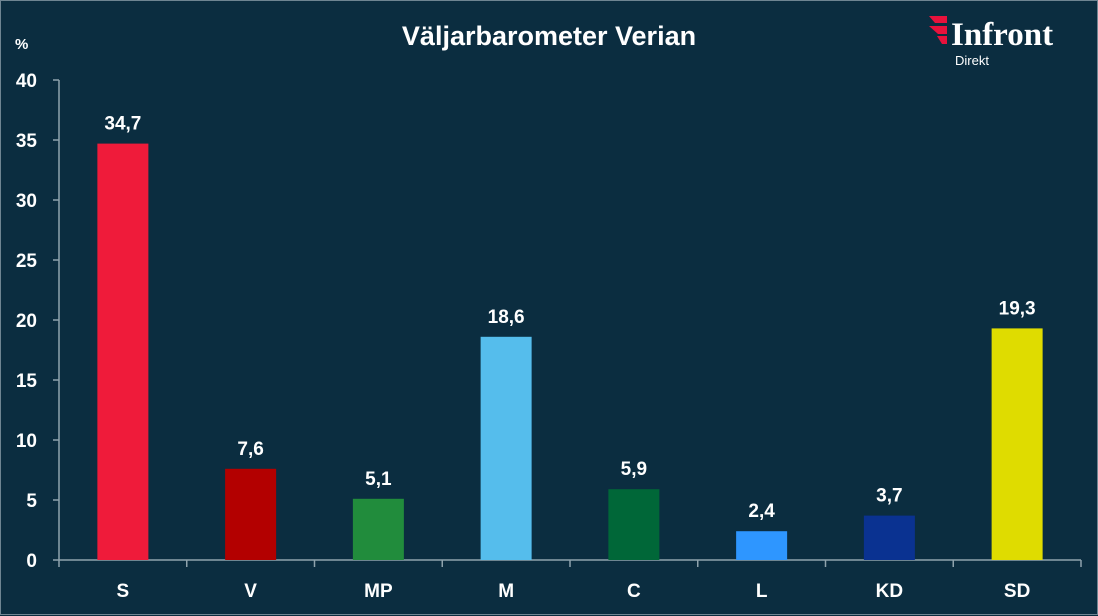  I want to click on y-tick-label: 15, so click(27, 381).